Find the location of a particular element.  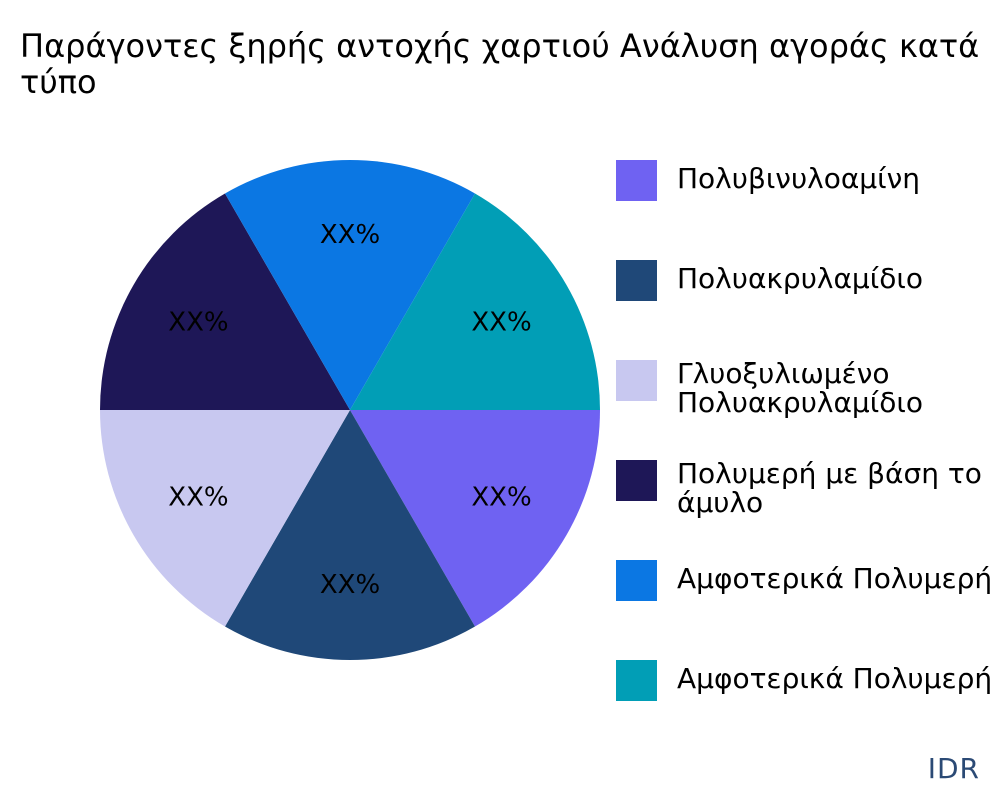

brand-logo: IDR is located at coordinates (953, 768).